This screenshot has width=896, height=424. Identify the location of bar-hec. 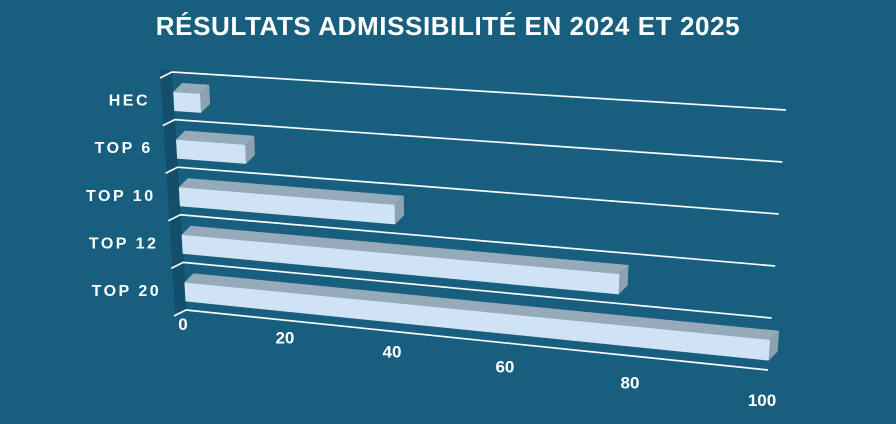
(192, 98).